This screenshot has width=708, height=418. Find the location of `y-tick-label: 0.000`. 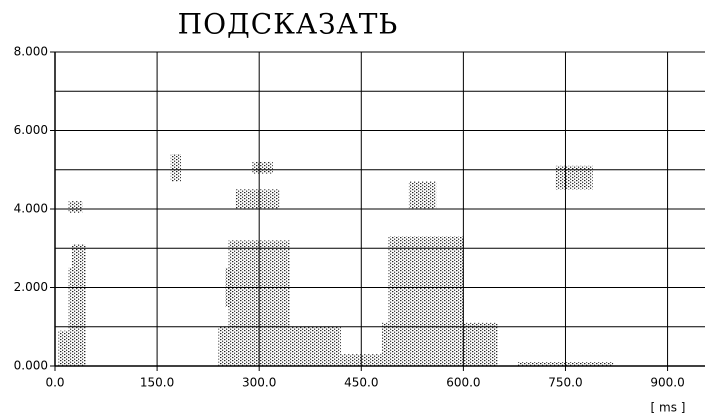

y-tick-label: 0.000 is located at coordinates (31, 366).